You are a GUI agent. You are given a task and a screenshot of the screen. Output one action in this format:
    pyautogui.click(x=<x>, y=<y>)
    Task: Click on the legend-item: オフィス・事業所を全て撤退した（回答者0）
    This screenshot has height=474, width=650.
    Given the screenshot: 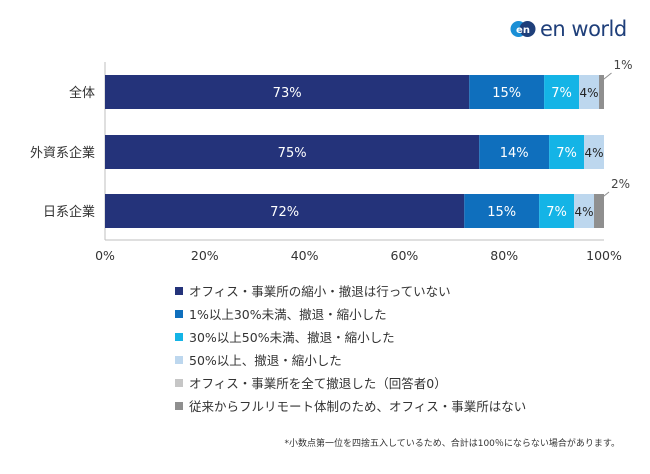 What is the action you would take?
    pyautogui.click(x=350, y=382)
    